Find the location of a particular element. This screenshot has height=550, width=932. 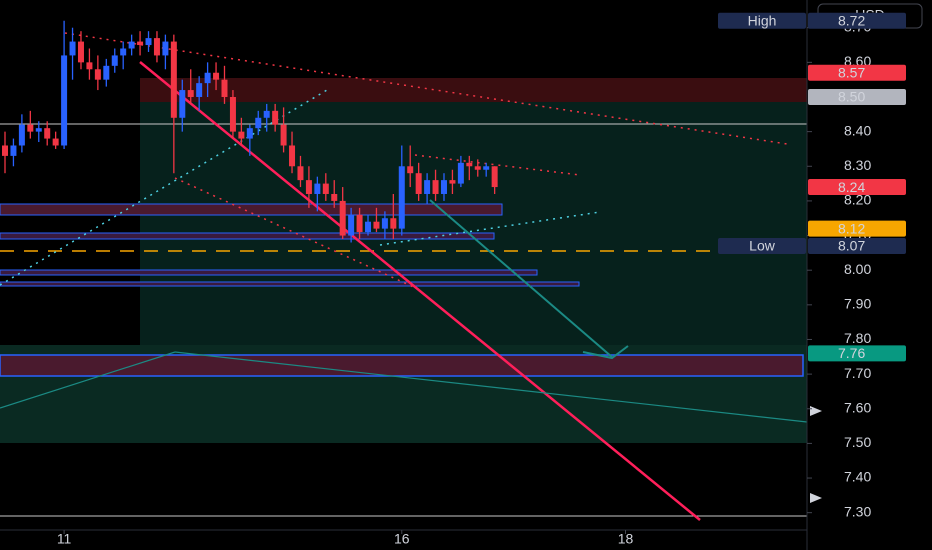

demand-box is located at coordinates (402, 365).